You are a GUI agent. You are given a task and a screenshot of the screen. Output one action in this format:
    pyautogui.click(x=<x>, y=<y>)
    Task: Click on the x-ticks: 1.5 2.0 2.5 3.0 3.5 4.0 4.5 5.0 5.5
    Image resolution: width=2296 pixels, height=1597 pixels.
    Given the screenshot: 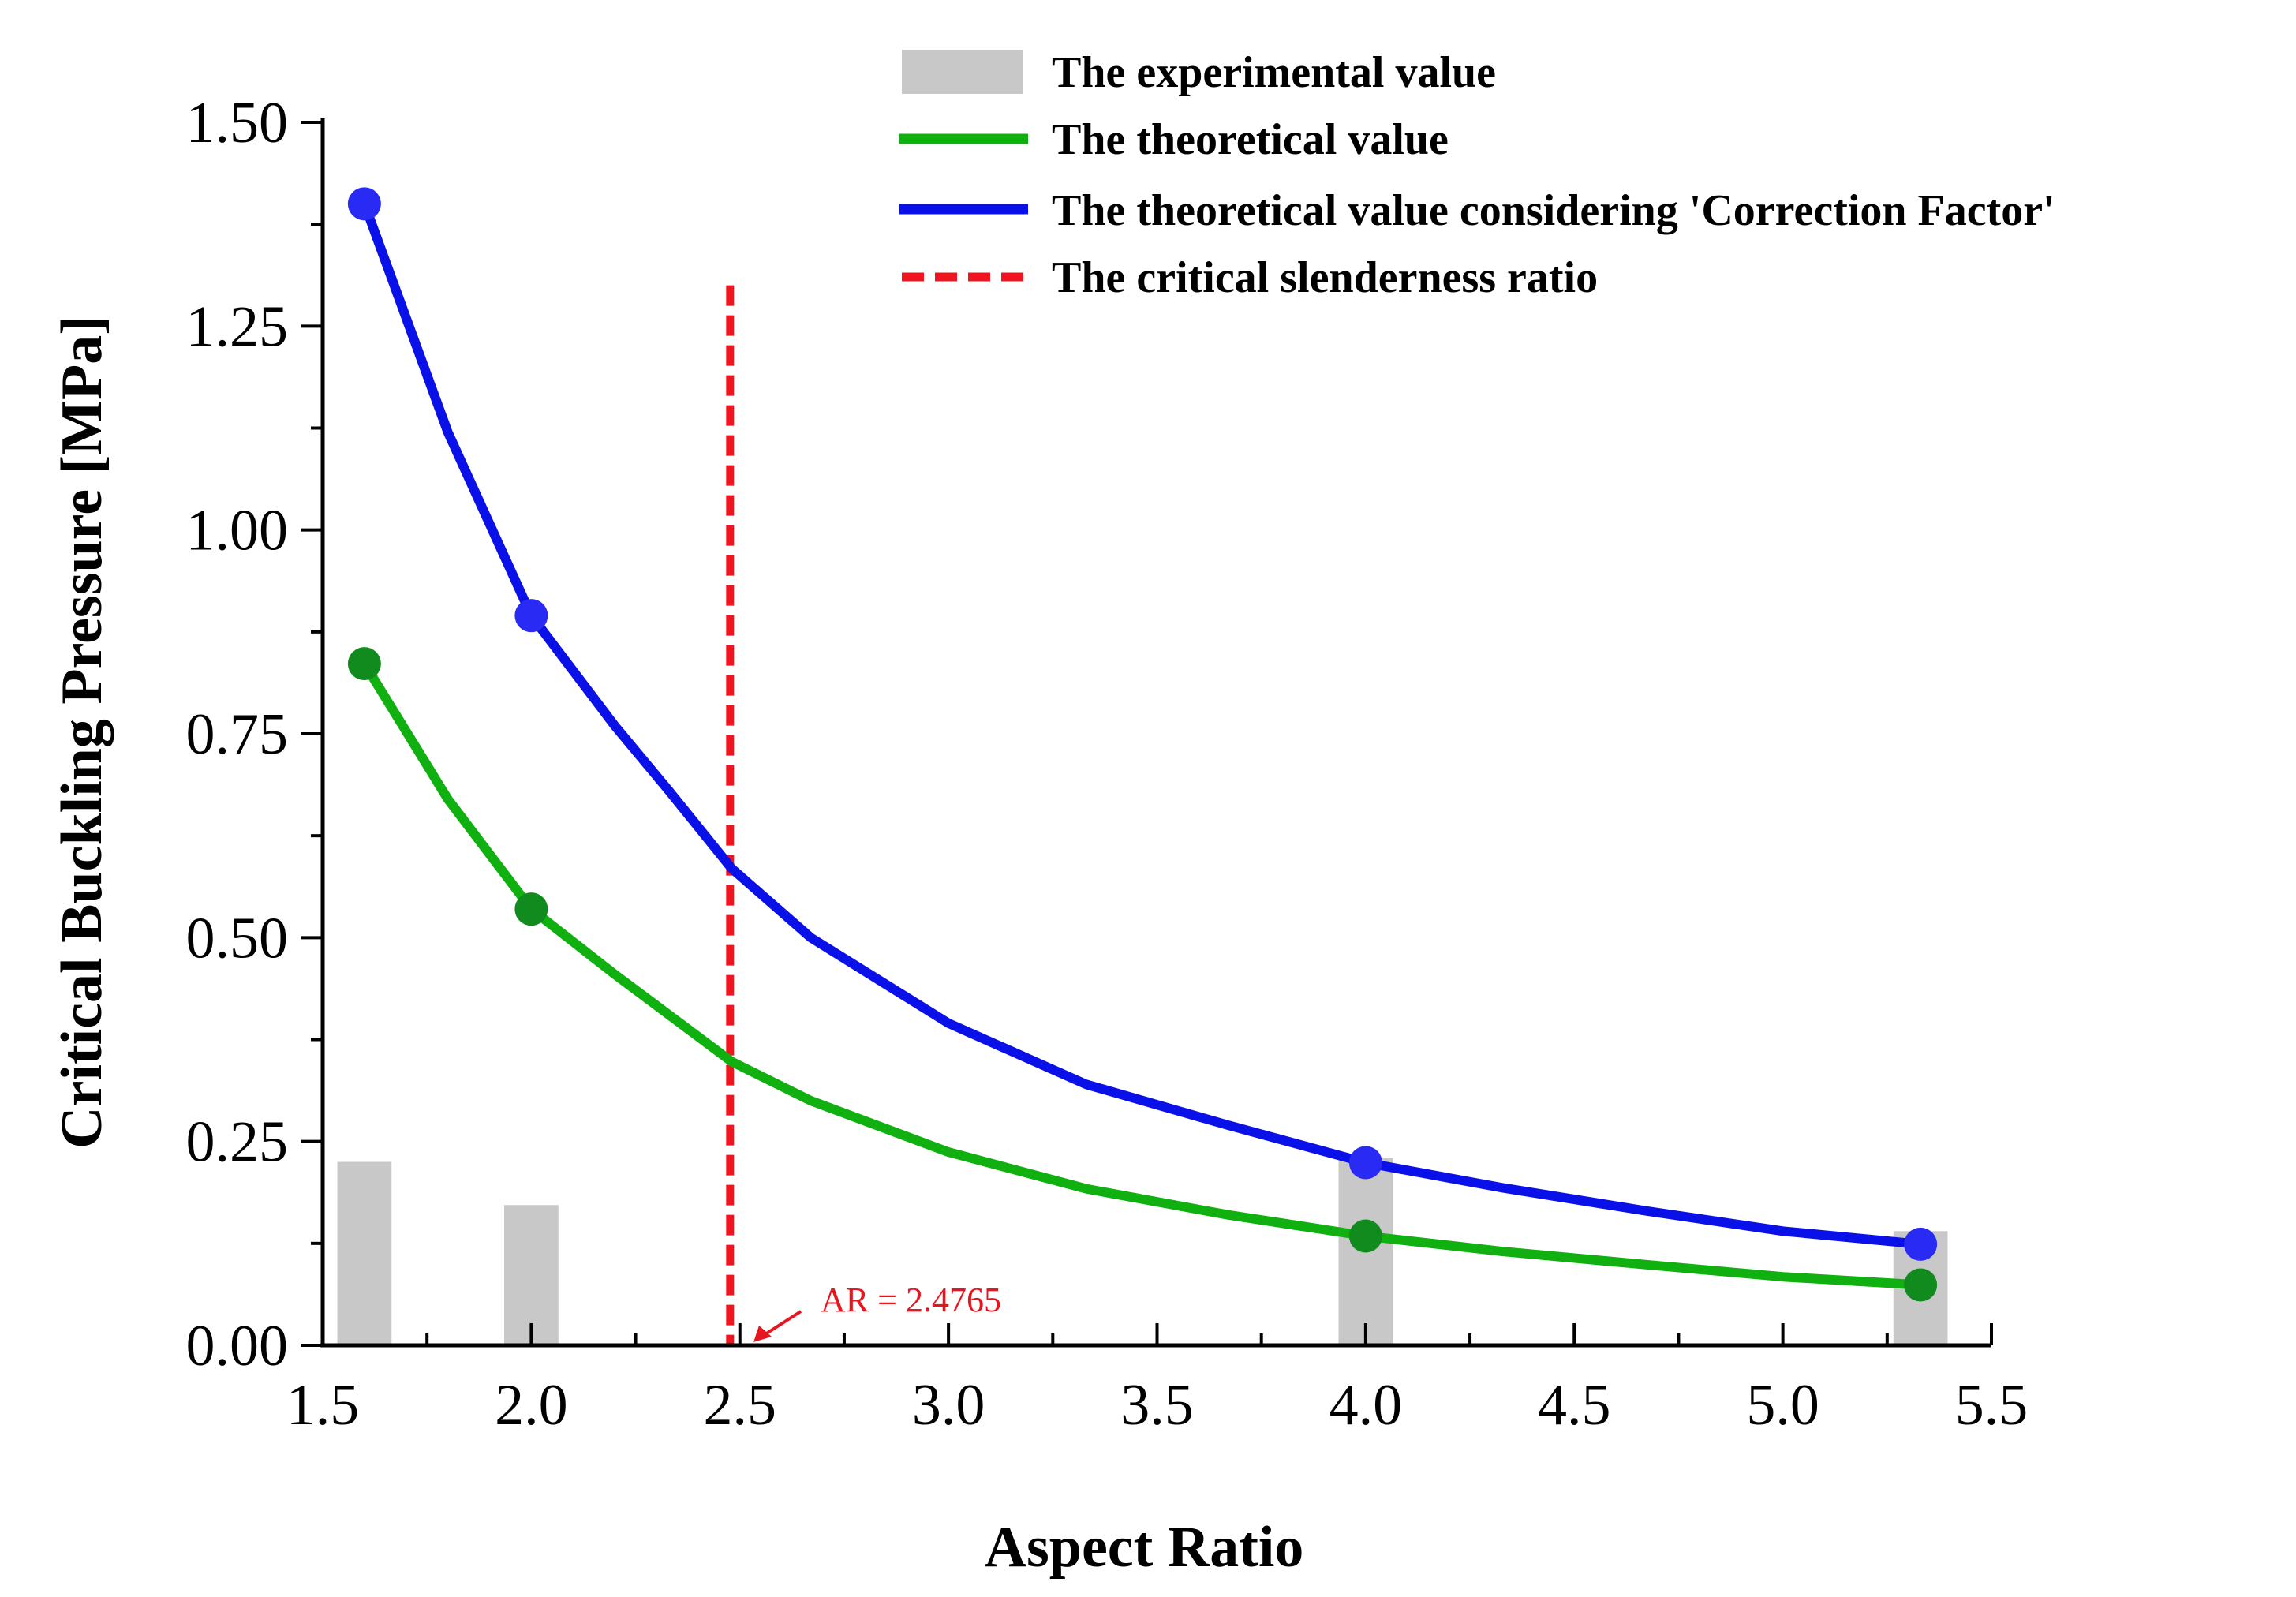 What is the action you would take?
    pyautogui.click(x=1157, y=1381)
    